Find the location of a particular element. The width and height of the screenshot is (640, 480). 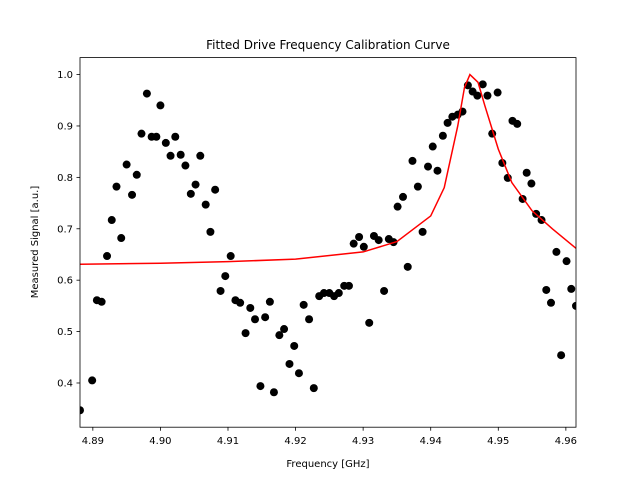

x-tick-label: 4.89 is located at coordinates (93, 441).